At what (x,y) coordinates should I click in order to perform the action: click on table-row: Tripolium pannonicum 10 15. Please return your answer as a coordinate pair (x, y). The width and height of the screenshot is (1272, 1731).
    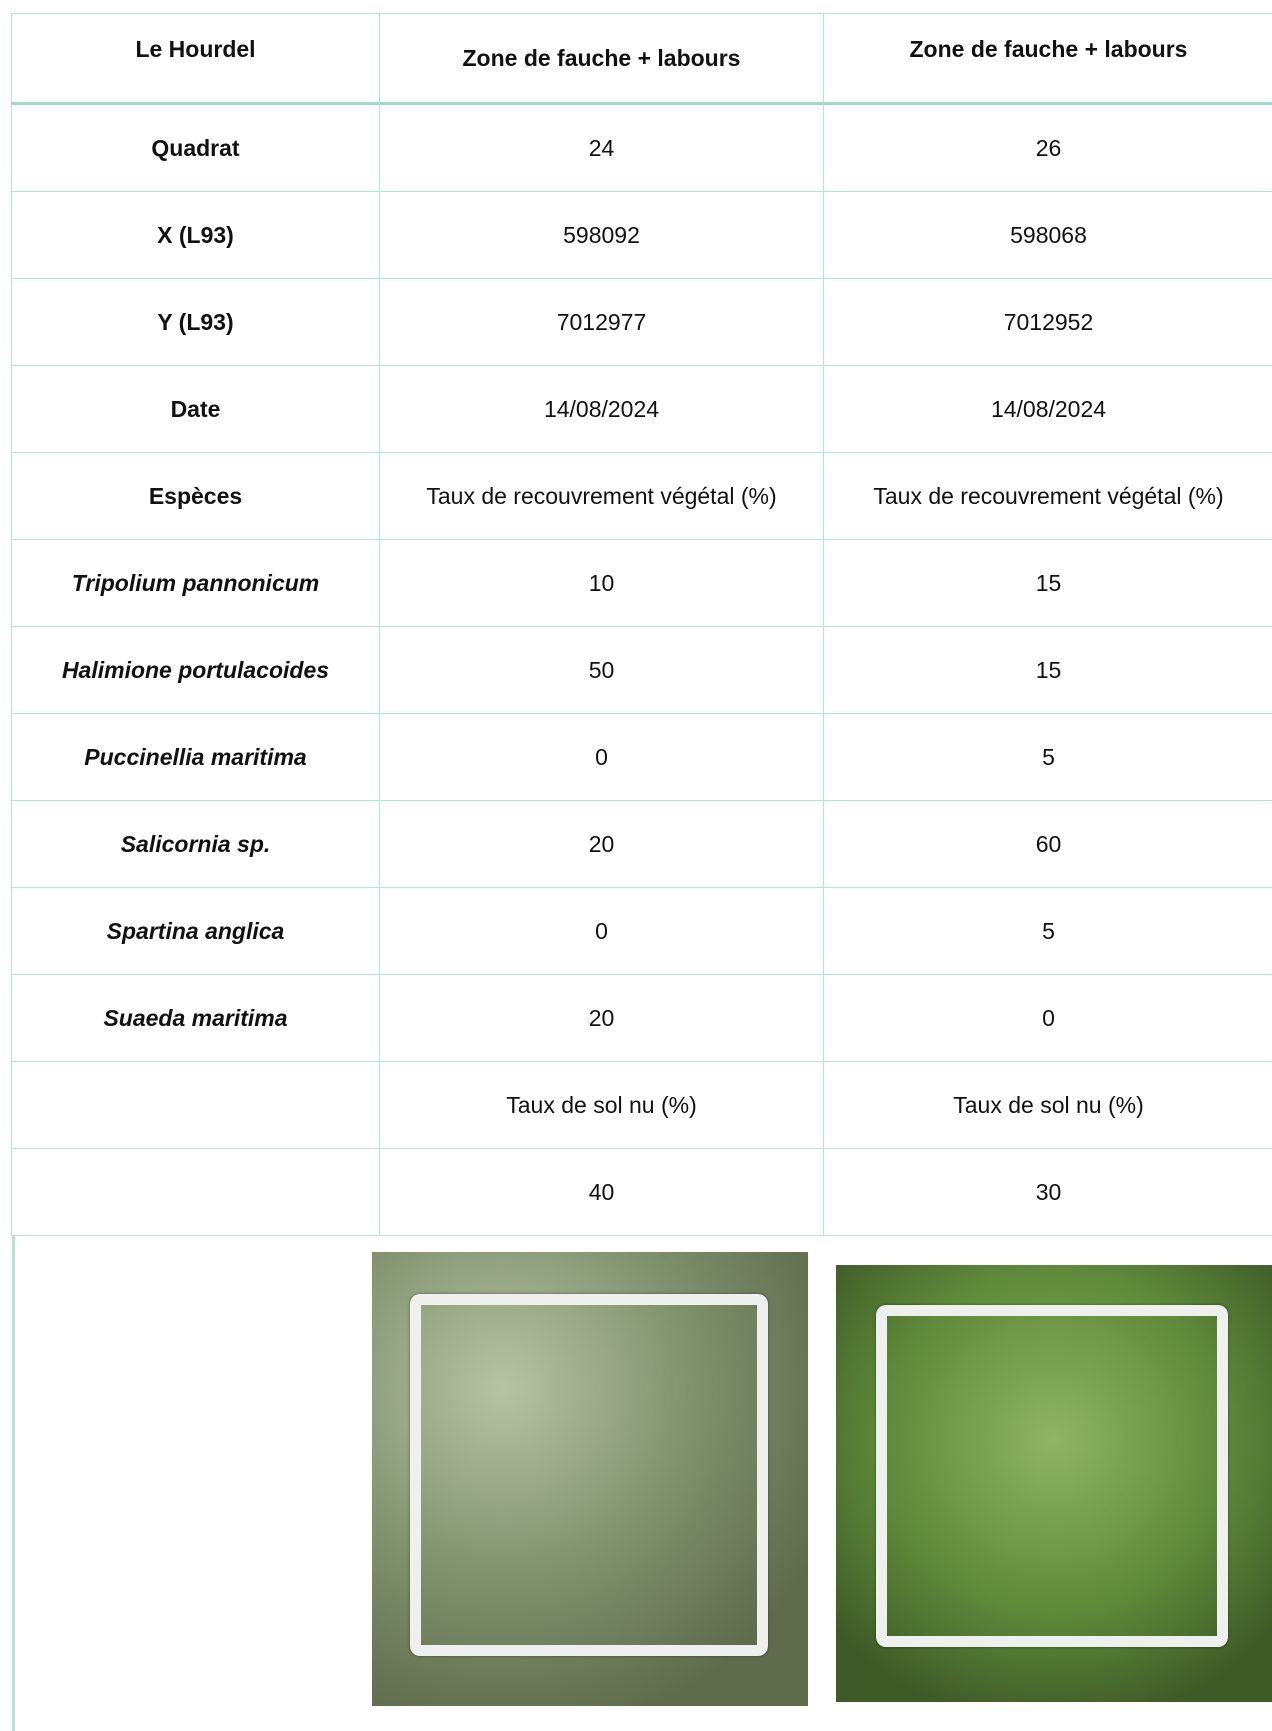
    Looking at the image, I should click on (641, 583).